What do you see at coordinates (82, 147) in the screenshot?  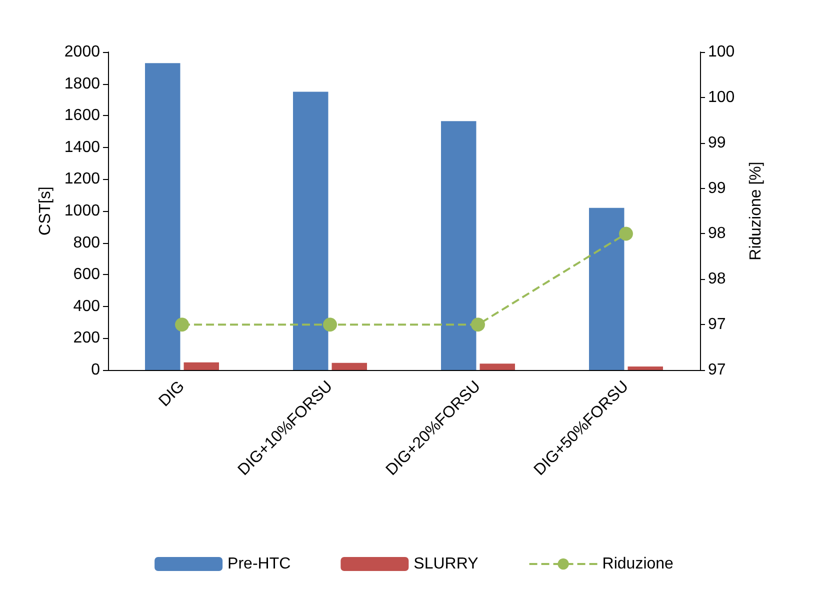 I see `y-tick-label: 1400` at bounding box center [82, 147].